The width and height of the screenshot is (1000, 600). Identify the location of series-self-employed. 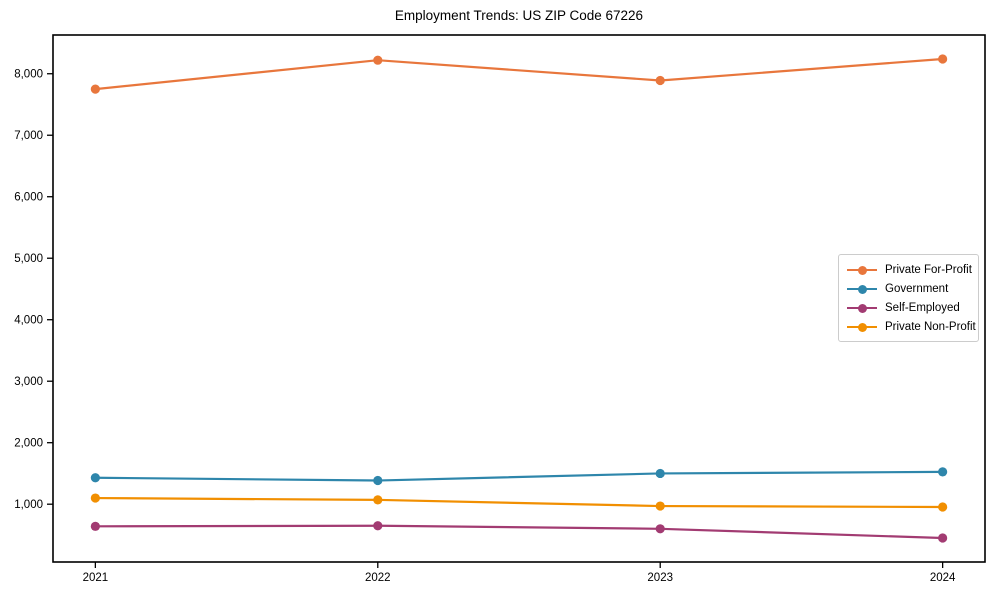
(519, 532).